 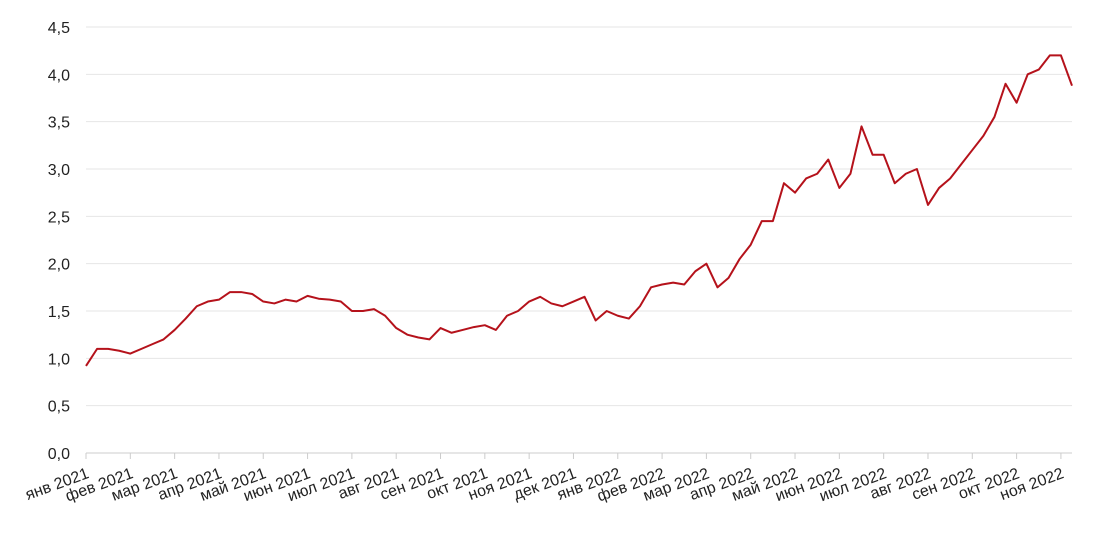 I want to click on y-tick-label: 4,5, so click(x=59, y=28).